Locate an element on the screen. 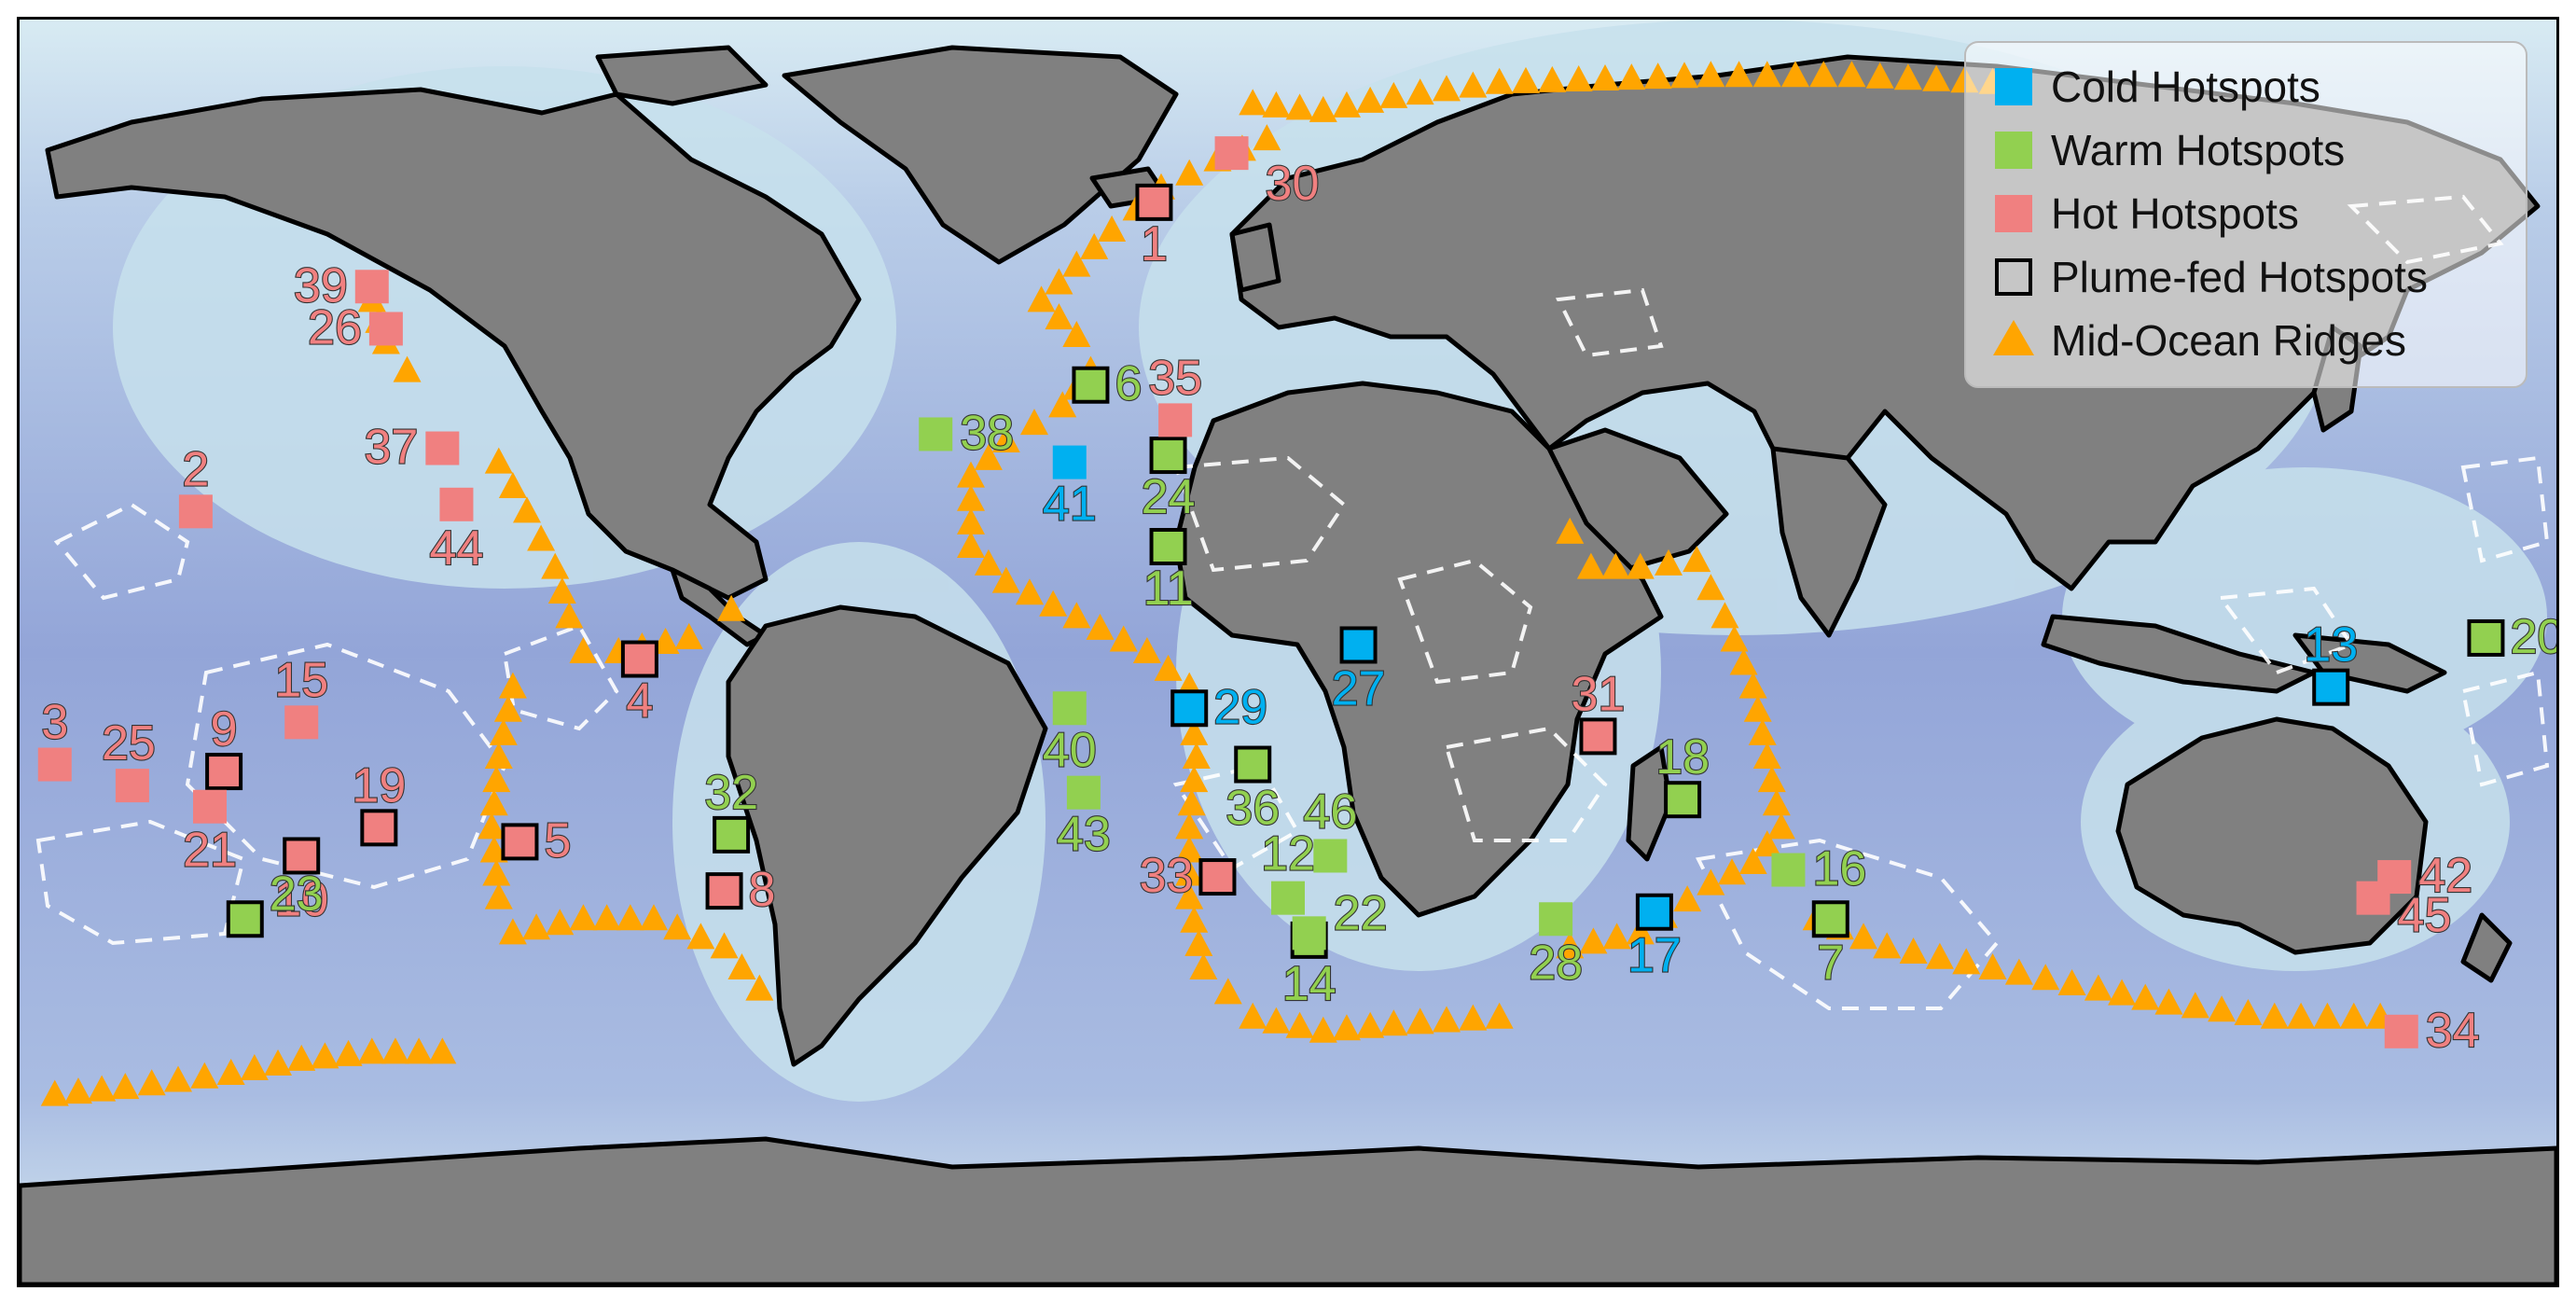 The height and width of the screenshot is (1305, 2576). hotspot-label-21: 21 is located at coordinates (210, 851).